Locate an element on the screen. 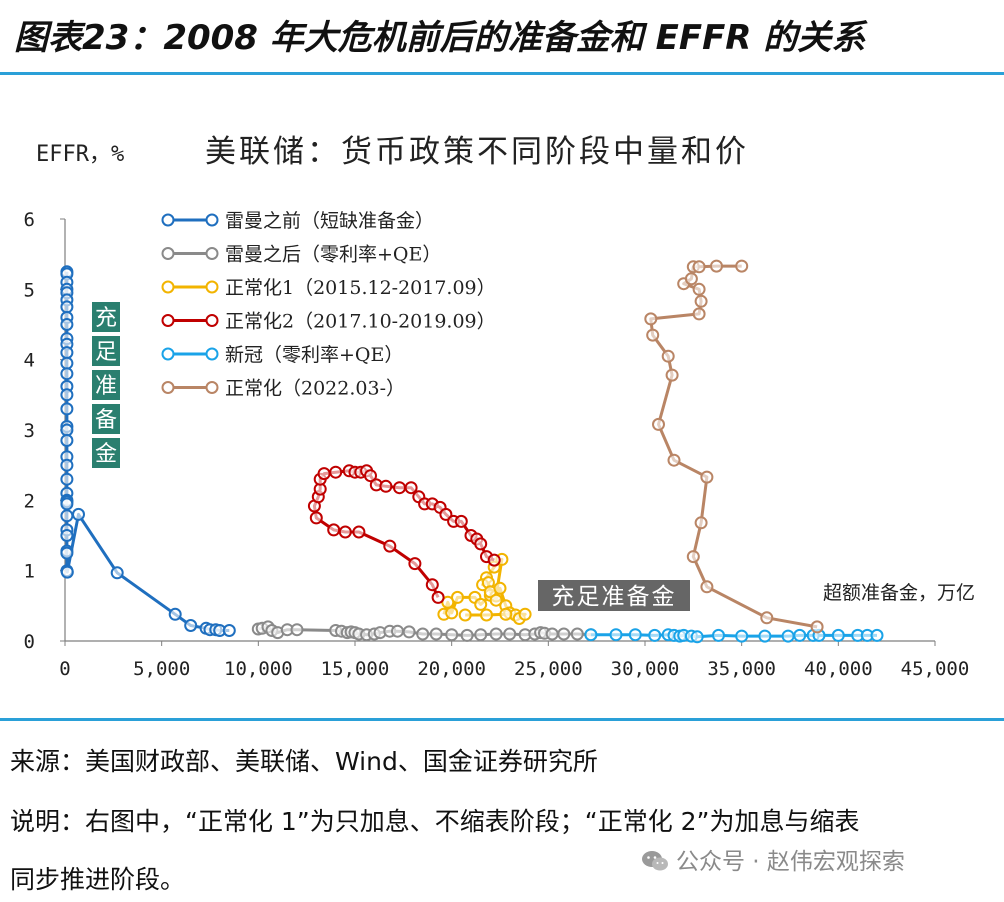 This screenshot has width=1004, height=902. legend-item-1: 雷曼之前（短缺准备金） is located at coordinates (297, 221).